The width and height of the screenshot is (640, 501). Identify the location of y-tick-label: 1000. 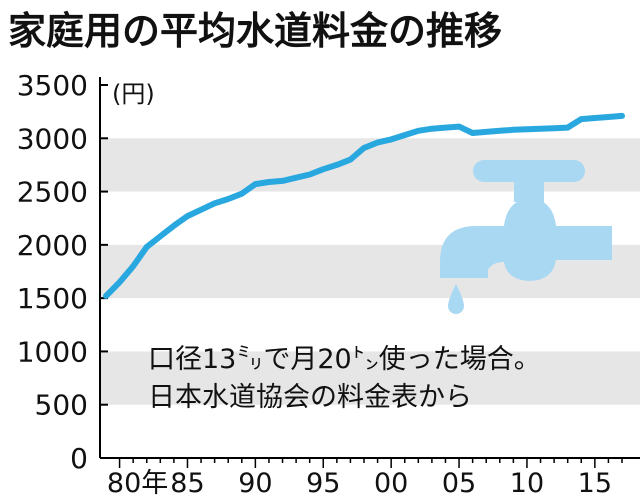
(52, 351).